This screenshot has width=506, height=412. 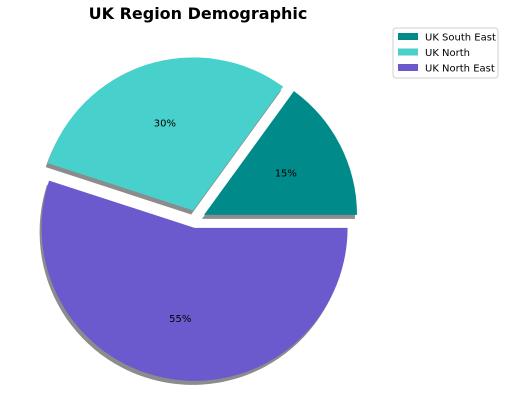 What do you see at coordinates (198, 13) in the screenshot?
I see `chart-title: UK Region Demographic` at bounding box center [198, 13].